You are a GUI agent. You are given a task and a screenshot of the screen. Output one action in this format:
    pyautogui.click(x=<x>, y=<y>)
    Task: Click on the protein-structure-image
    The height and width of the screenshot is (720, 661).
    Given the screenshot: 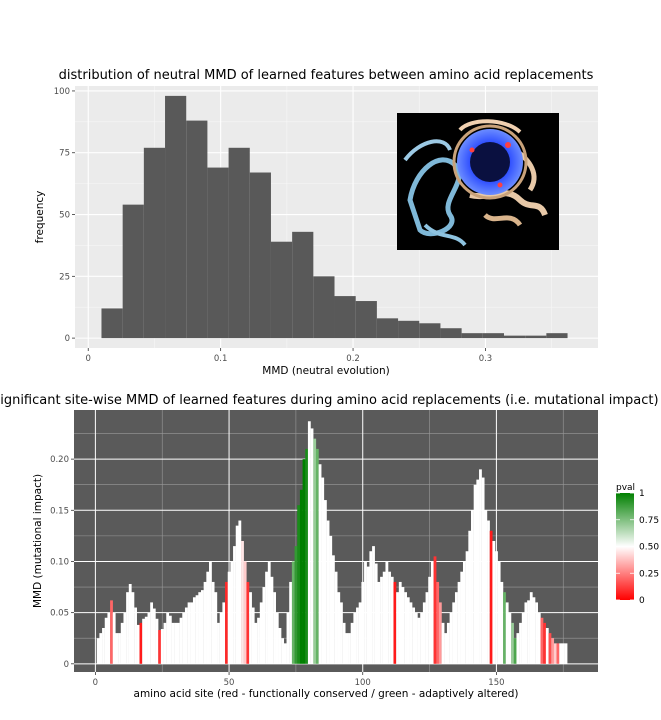 What is the action you would take?
    pyautogui.click(x=478, y=181)
    